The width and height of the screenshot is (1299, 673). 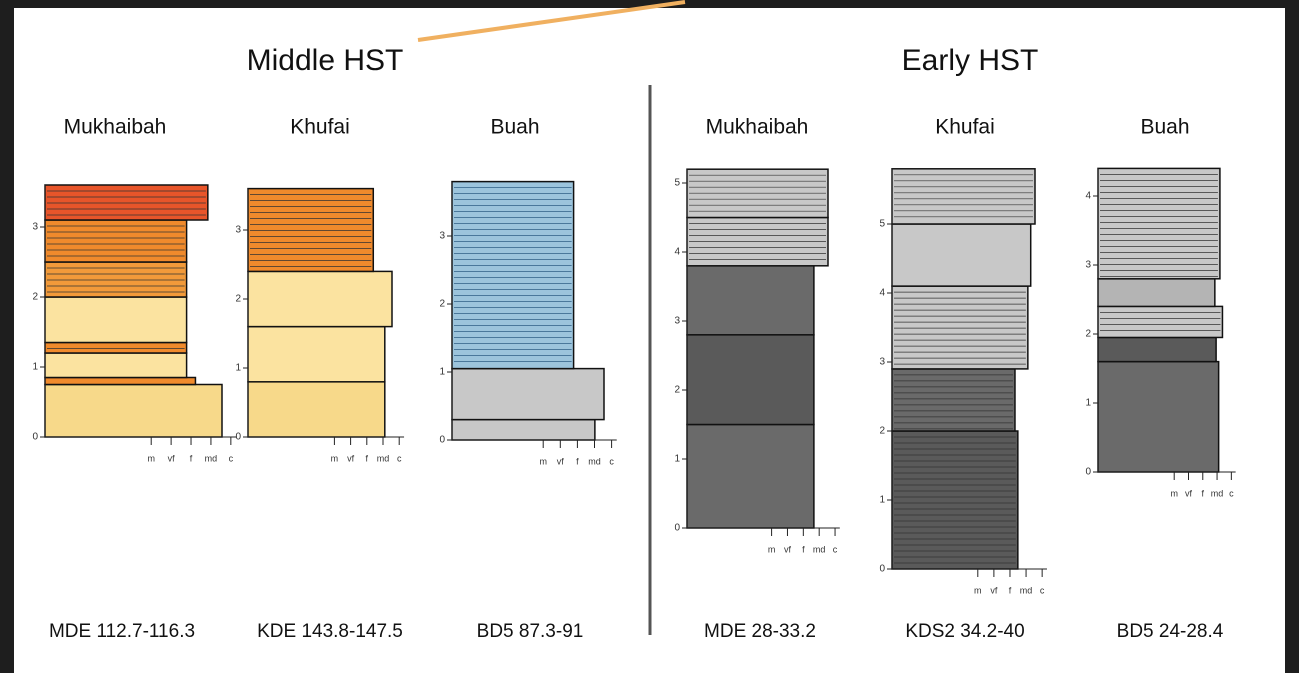 I want to click on connector, so click(x=551, y=21).